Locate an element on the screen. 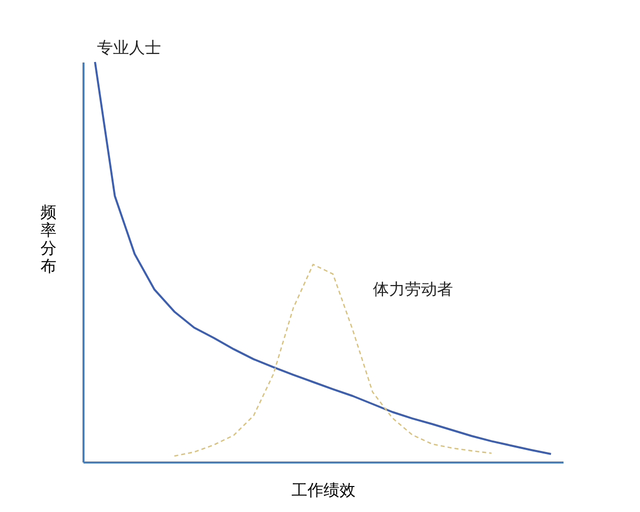  x-axis-title: 工作绩效 is located at coordinates (324, 490).